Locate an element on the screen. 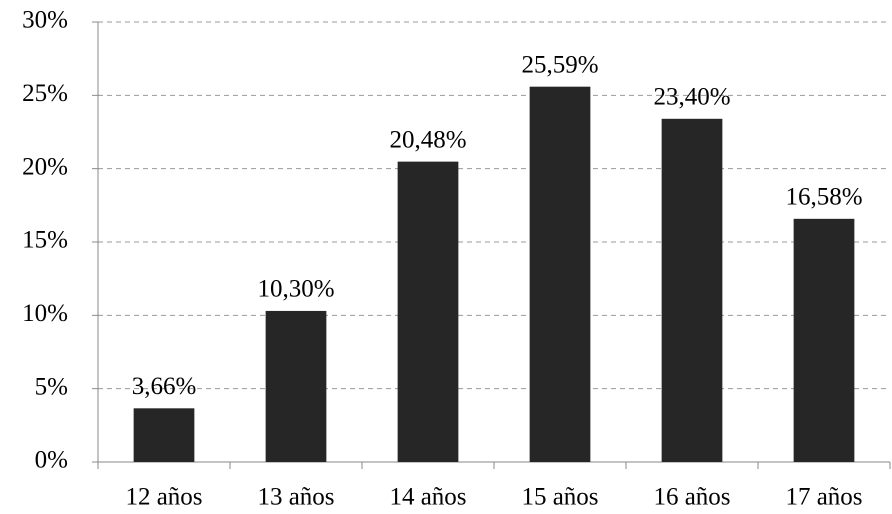 Image resolution: width=892 pixels, height=514 pixels. y-tick-label: 30% is located at coordinates (45, 20).